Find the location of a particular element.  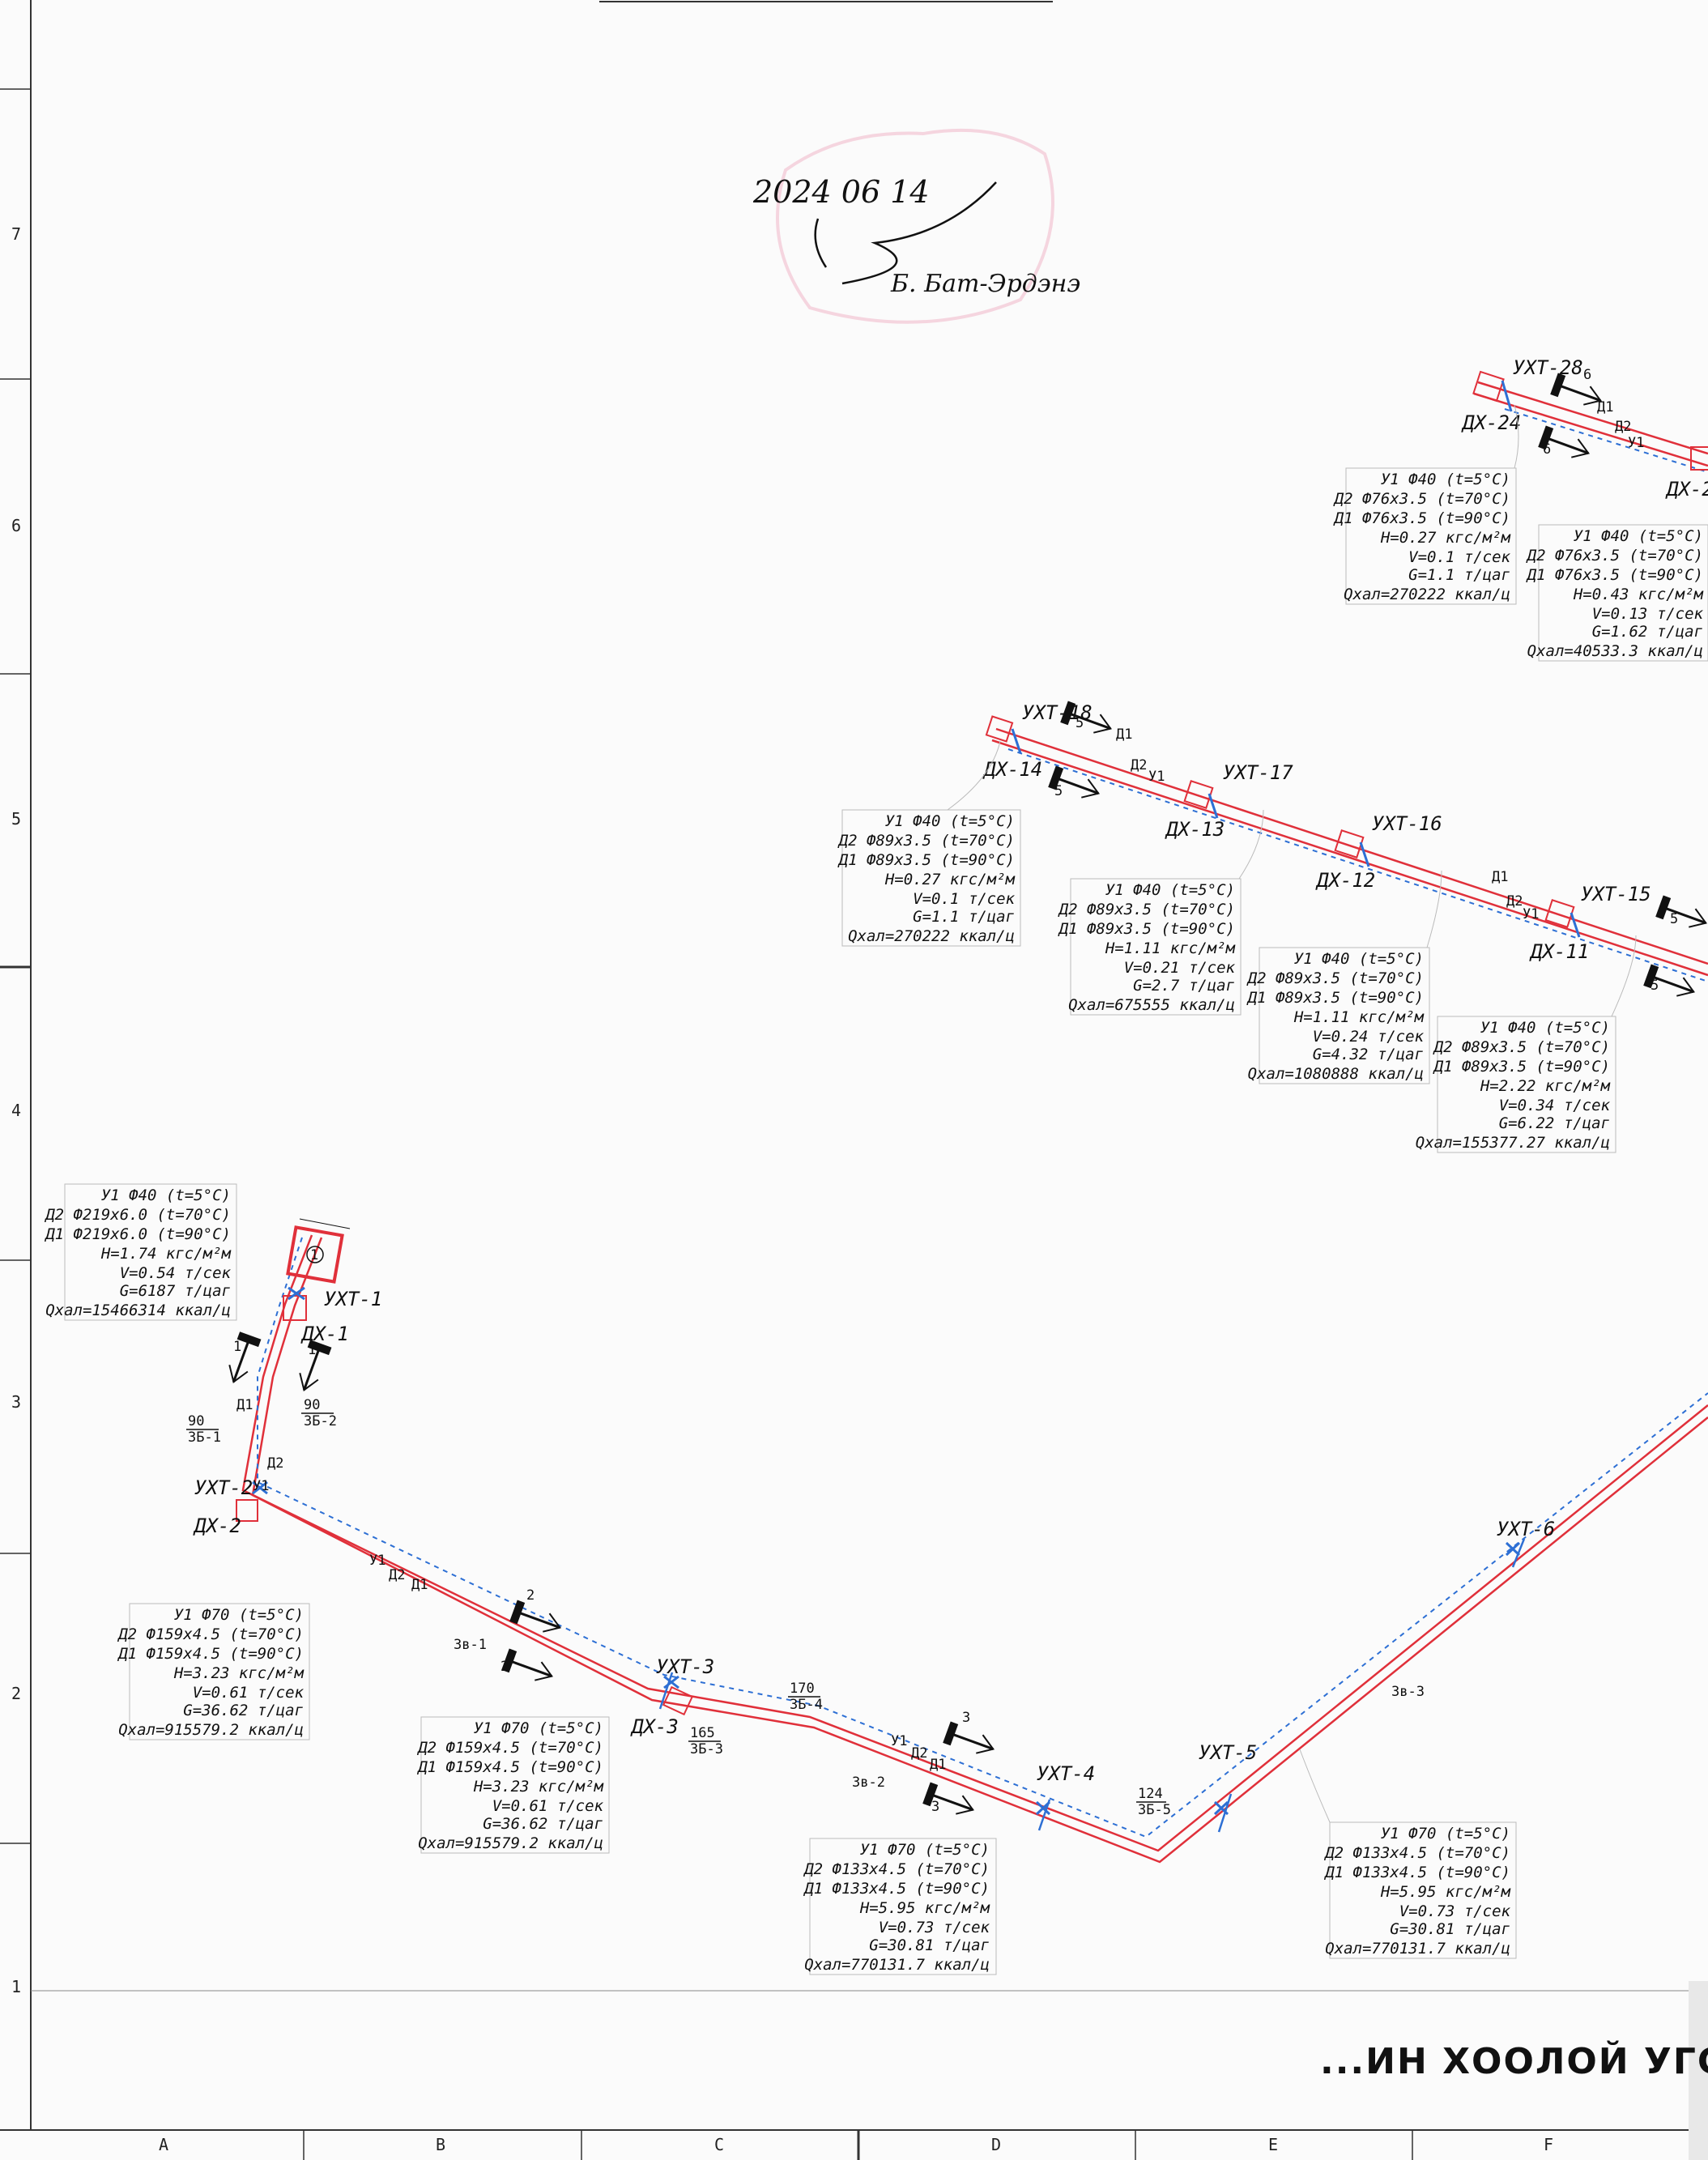

branch-count: 90 is located at coordinates (196, 1421).